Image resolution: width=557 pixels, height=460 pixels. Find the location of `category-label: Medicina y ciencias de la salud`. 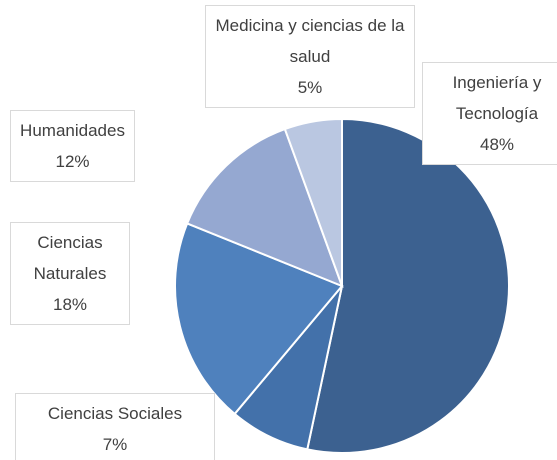

category-label: Medicina y ciencias de la salud is located at coordinates (310, 41).